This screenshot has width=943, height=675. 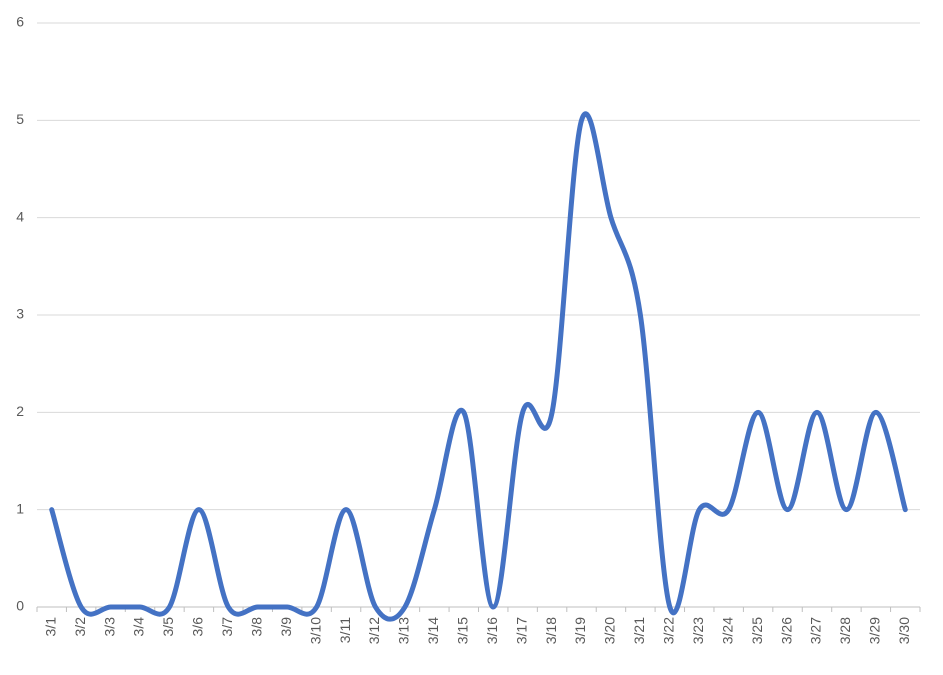 I want to click on x-tick-label: 3/10, so click(x=315, y=630).